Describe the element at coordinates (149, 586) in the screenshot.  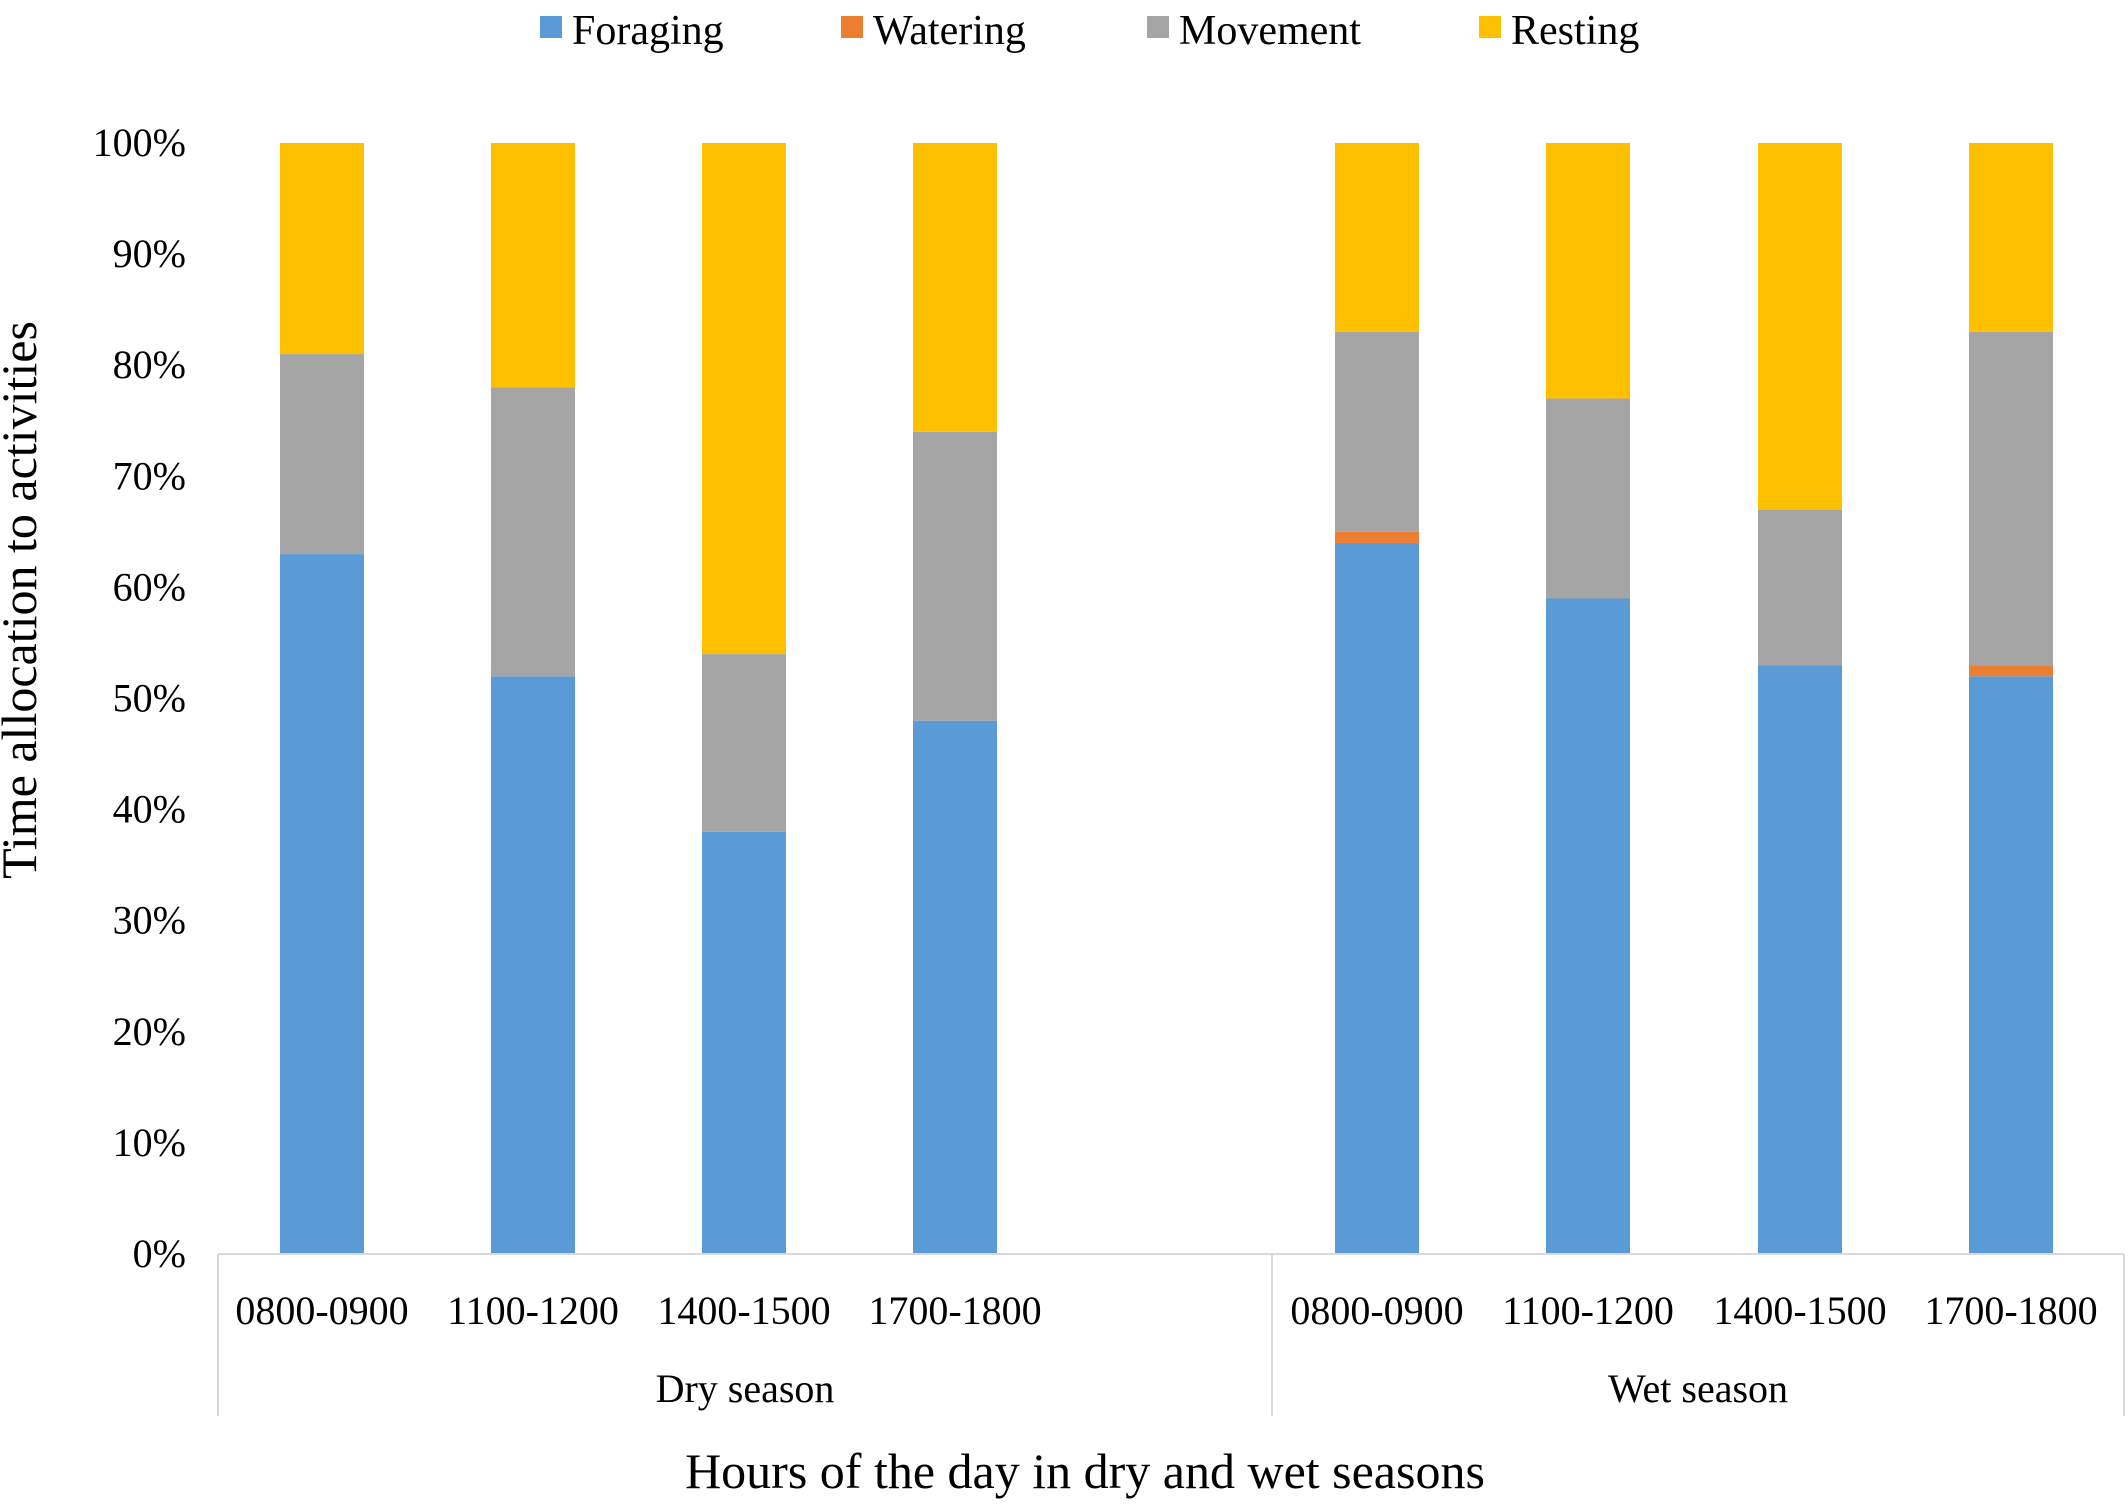
I see `y-tick-label: 60%` at that location.